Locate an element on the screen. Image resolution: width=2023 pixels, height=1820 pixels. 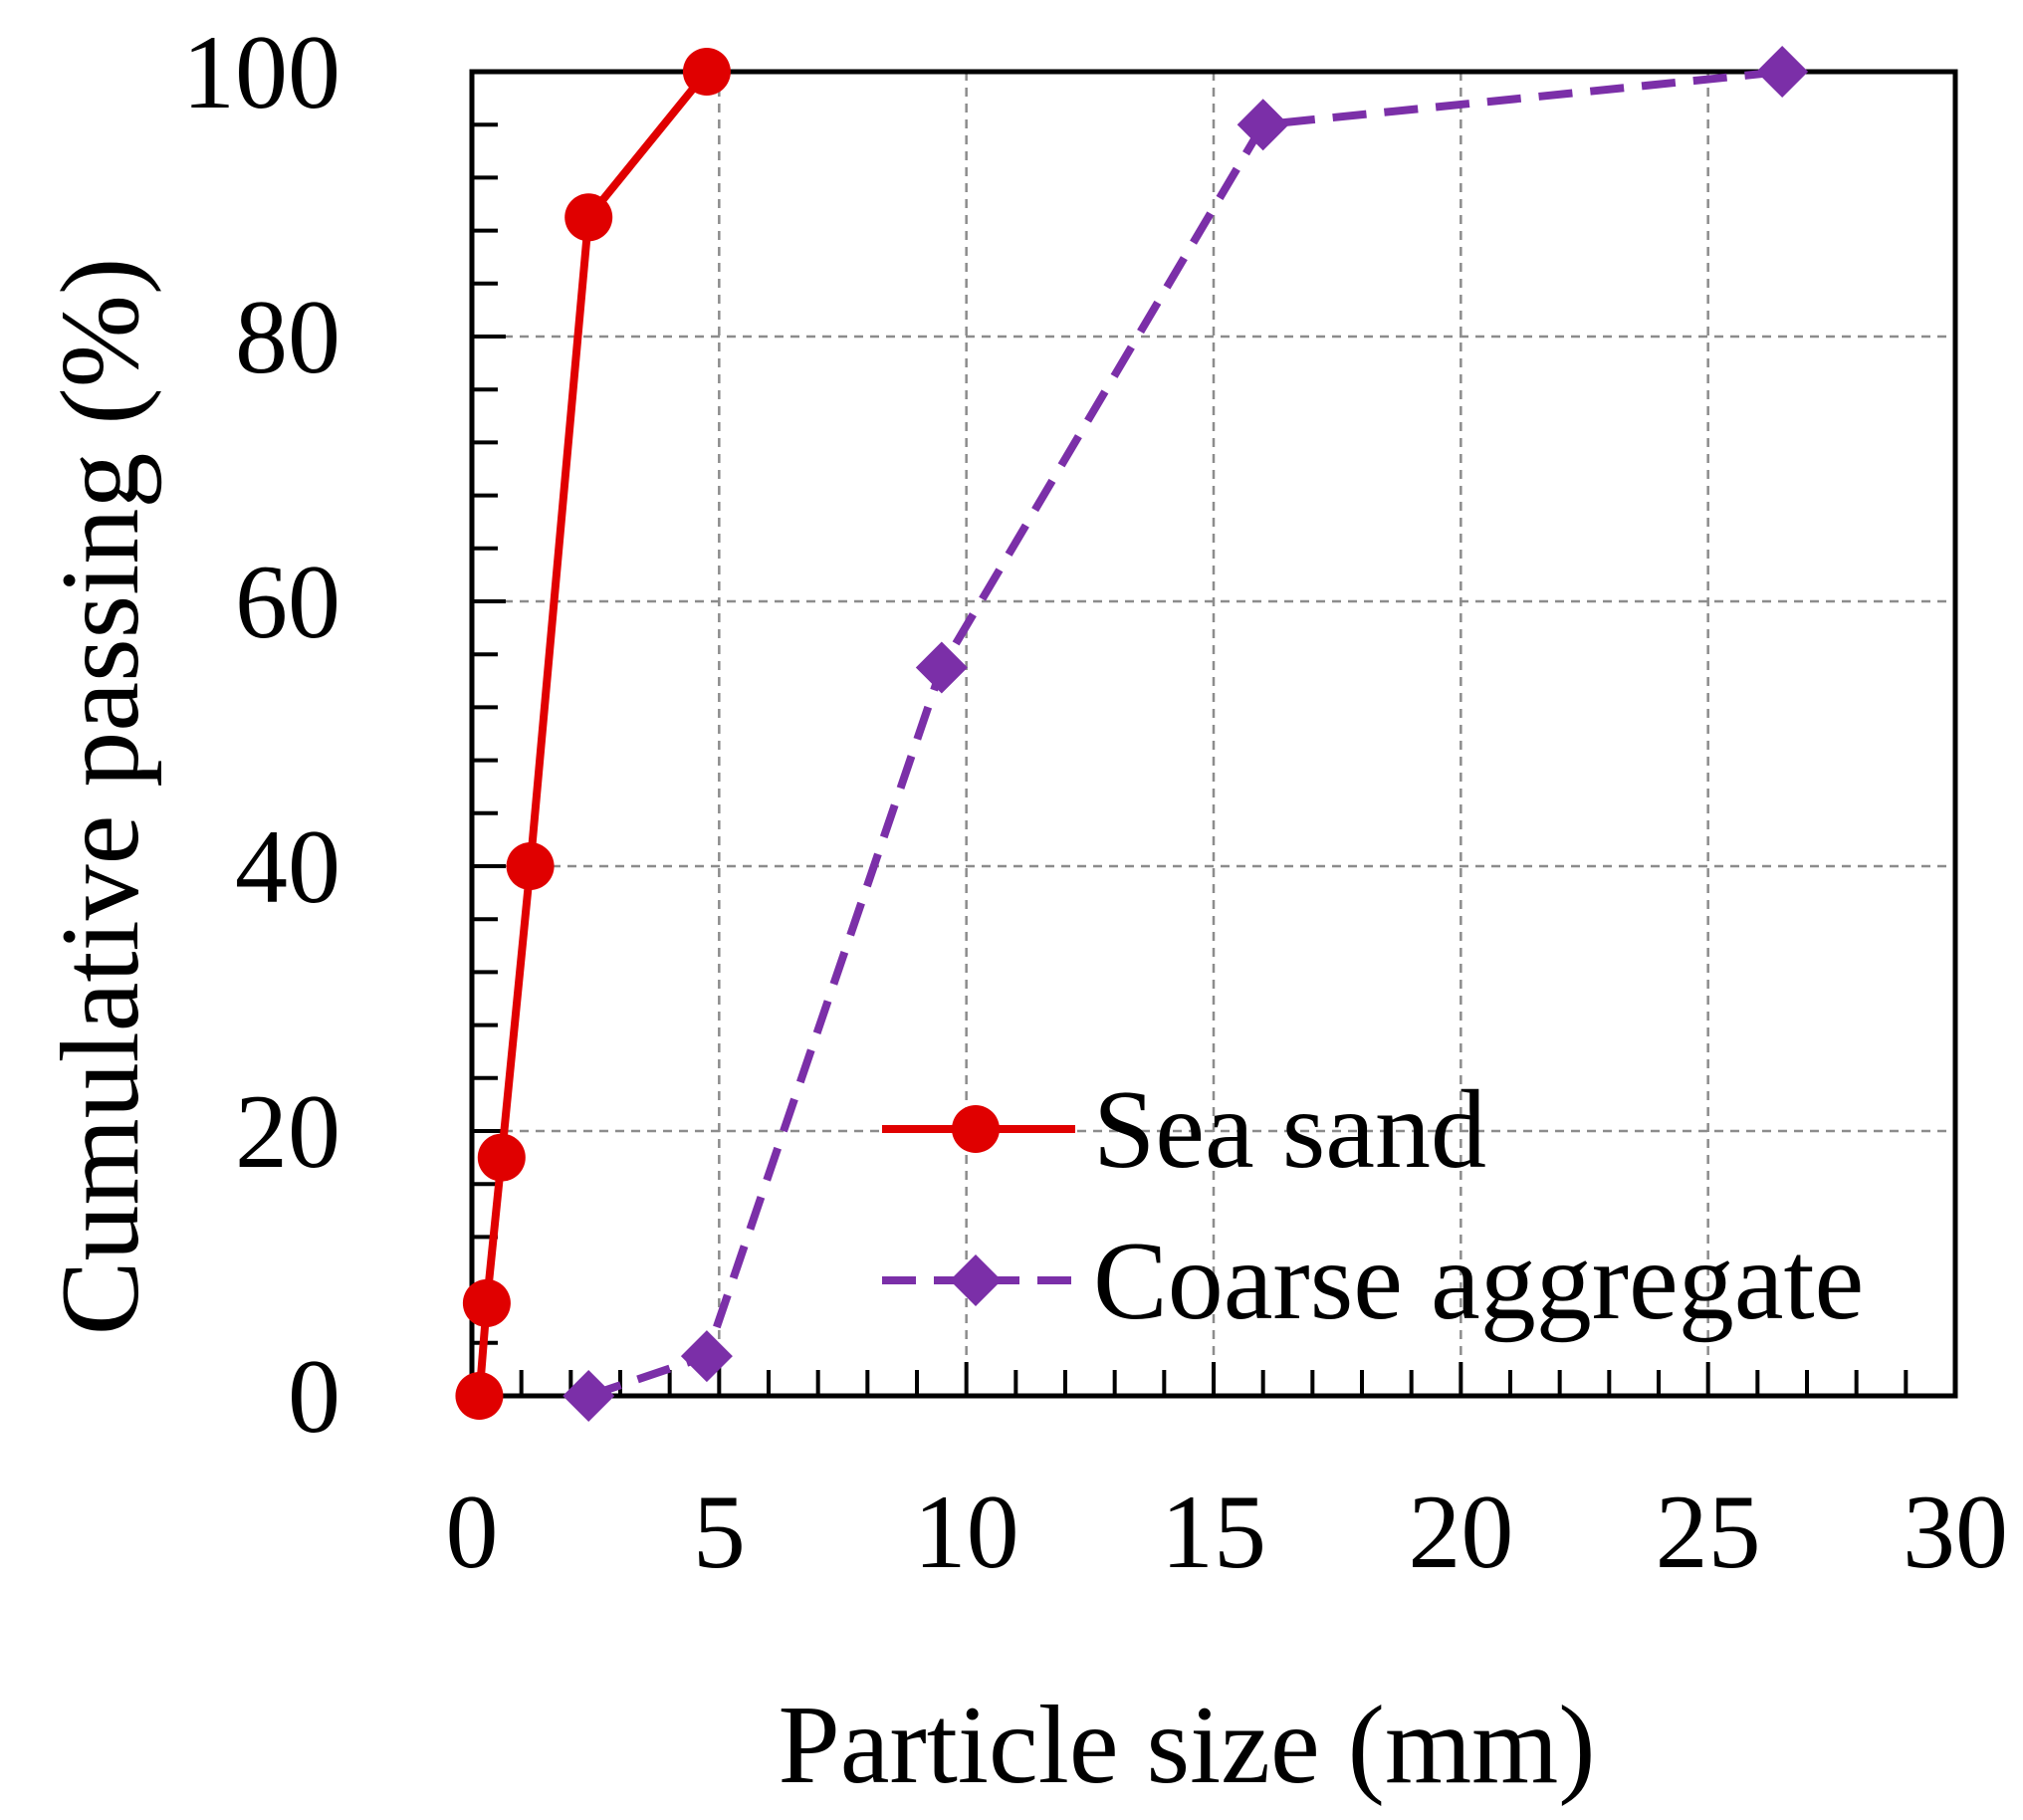
legend-item-sea-sand: Sea sand is located at coordinates (1184, 1130).